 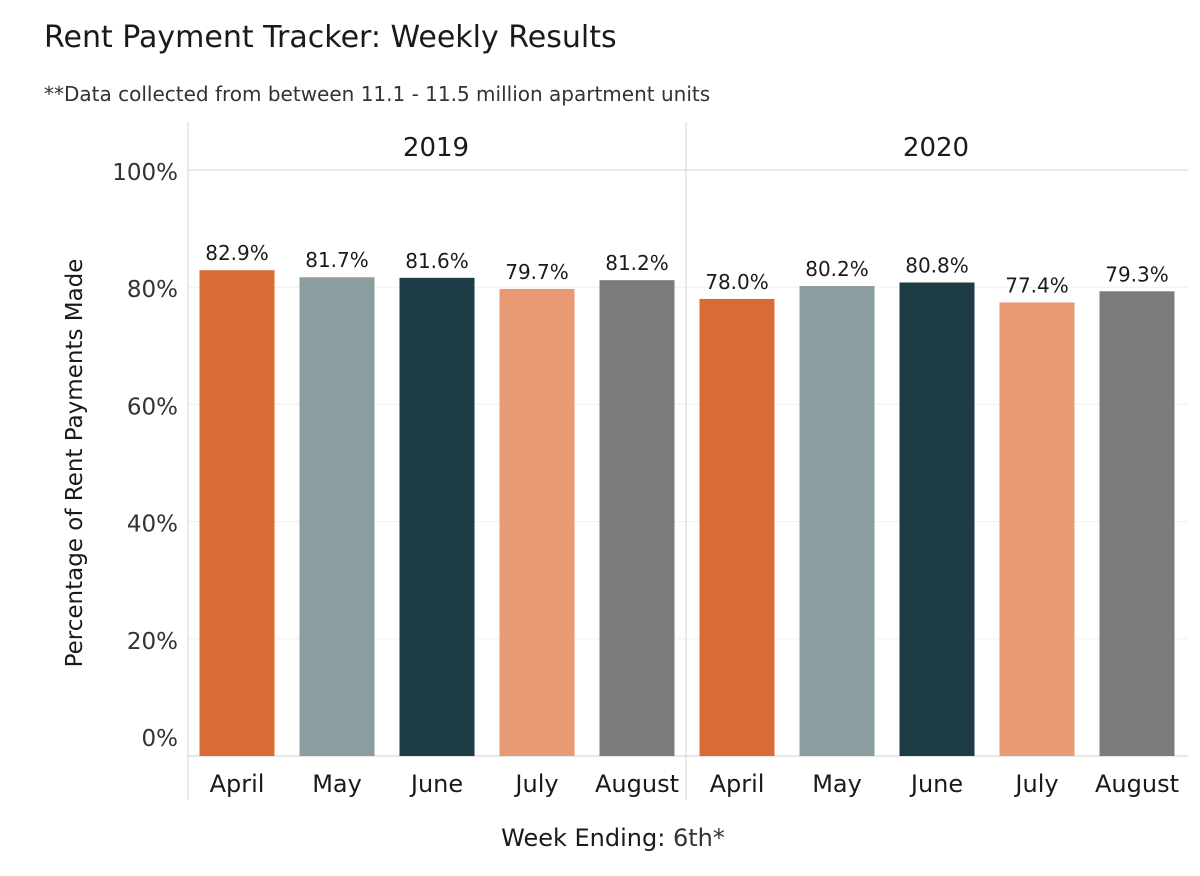 What do you see at coordinates (436, 148) in the screenshot?
I see `panel-header-2019: 2019` at bounding box center [436, 148].